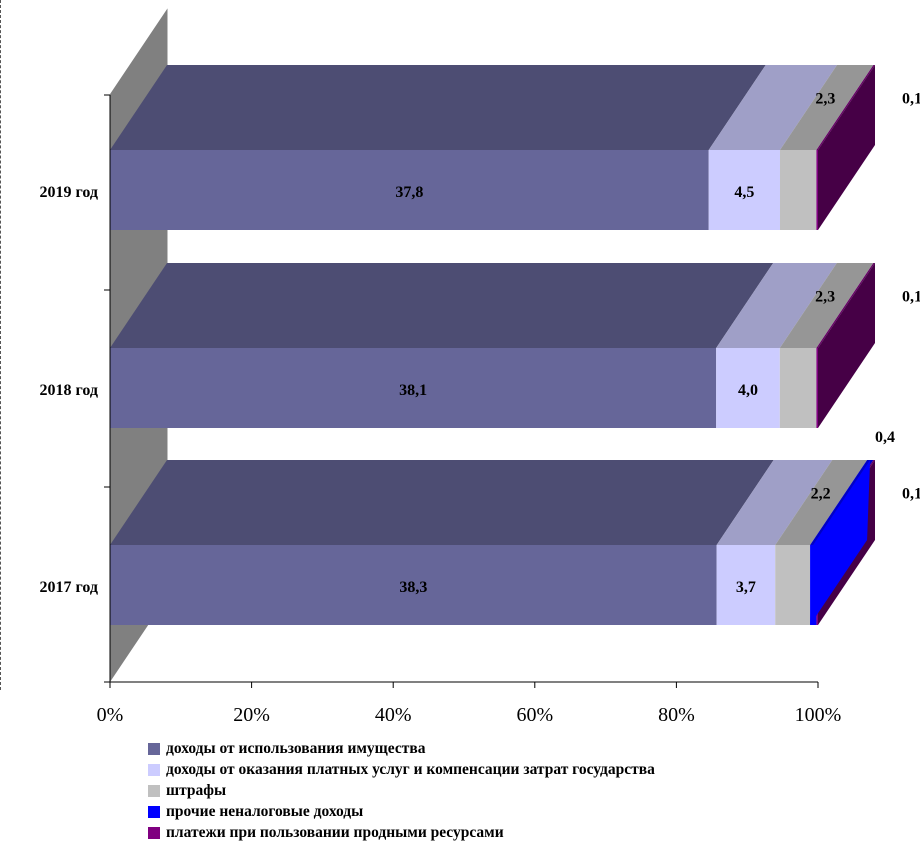  What do you see at coordinates (69, 587) in the screenshot?
I see `category-label: 2017 год` at bounding box center [69, 587].